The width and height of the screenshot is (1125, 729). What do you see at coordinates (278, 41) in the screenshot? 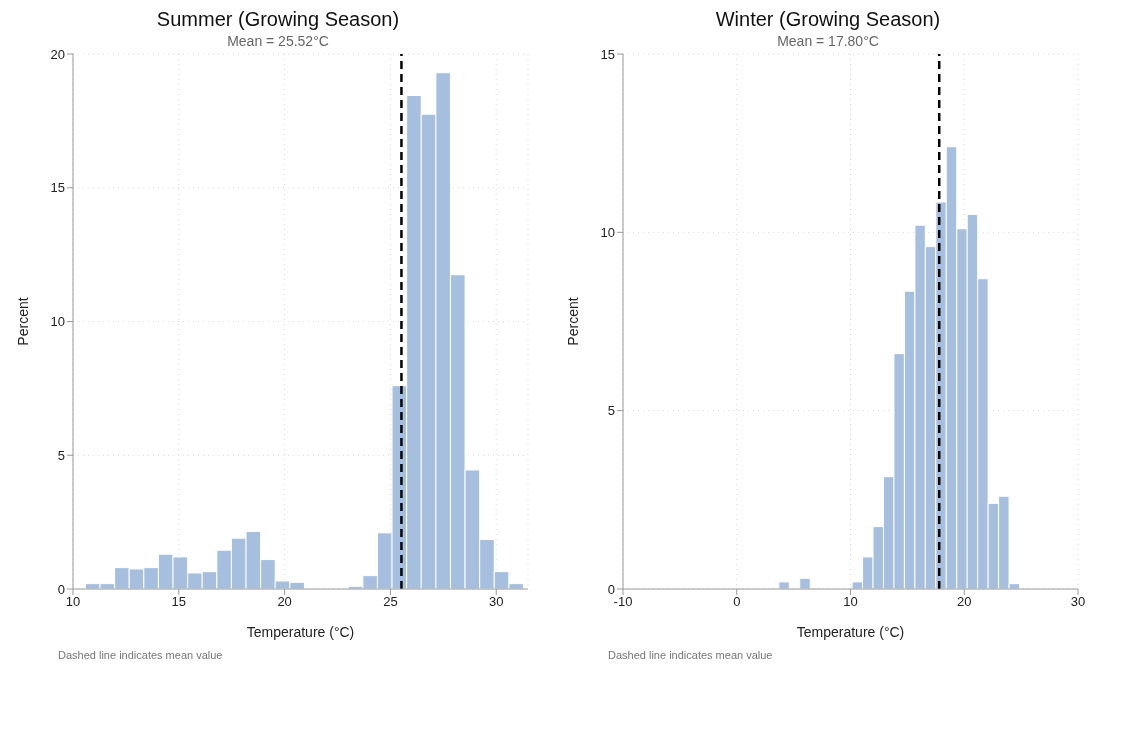
I see `chart-subtitle: Mean = 25.52°C` at bounding box center [278, 41].